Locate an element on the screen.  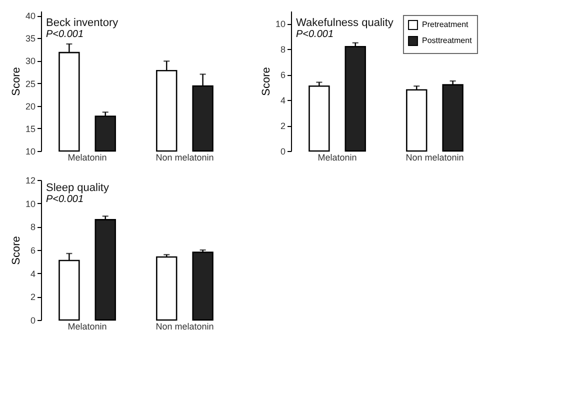
y-tick-label: 12 is located at coordinates (30, 181).